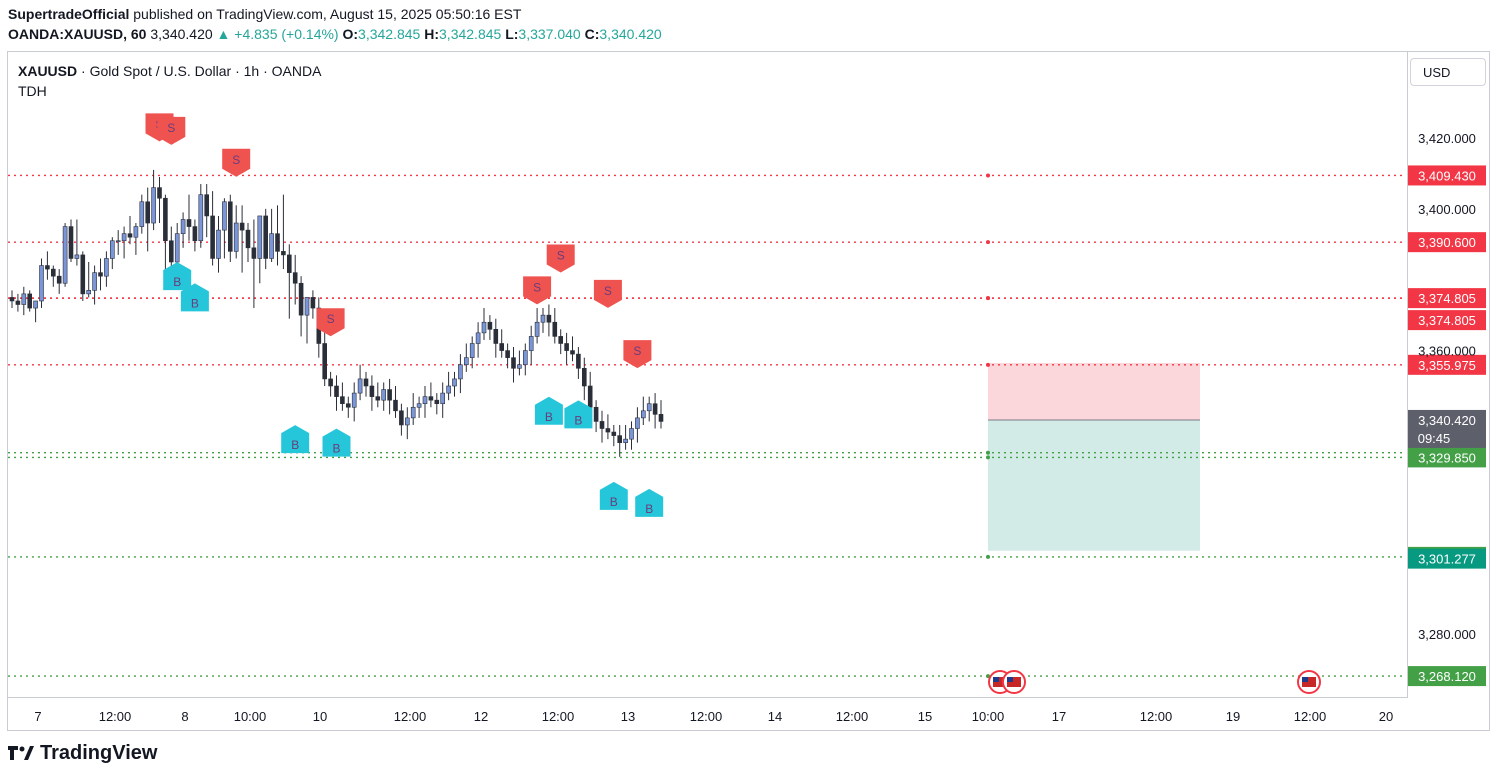 The height and width of the screenshot is (776, 1499). What do you see at coordinates (32, 91) in the screenshot?
I see `indicator-name: TDH` at bounding box center [32, 91].